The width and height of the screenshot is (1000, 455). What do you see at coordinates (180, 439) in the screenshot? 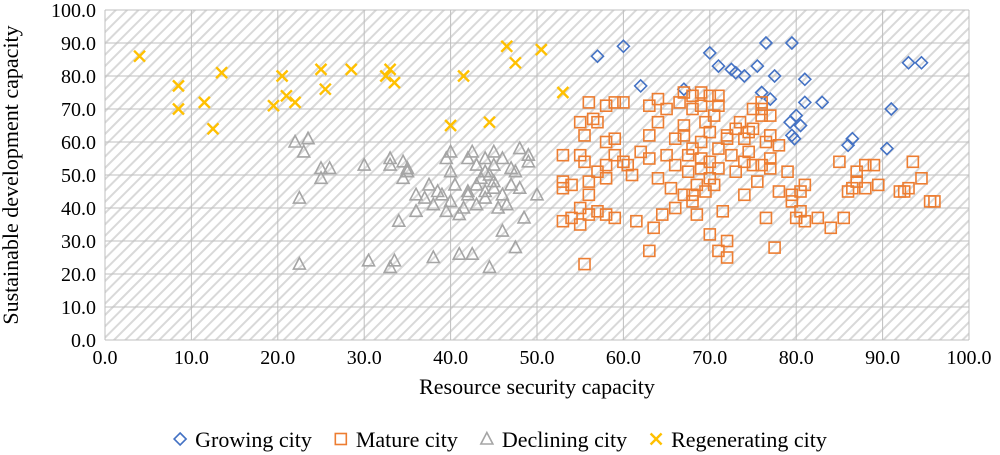
I see `legend-diamond-marker` at bounding box center [180, 439].